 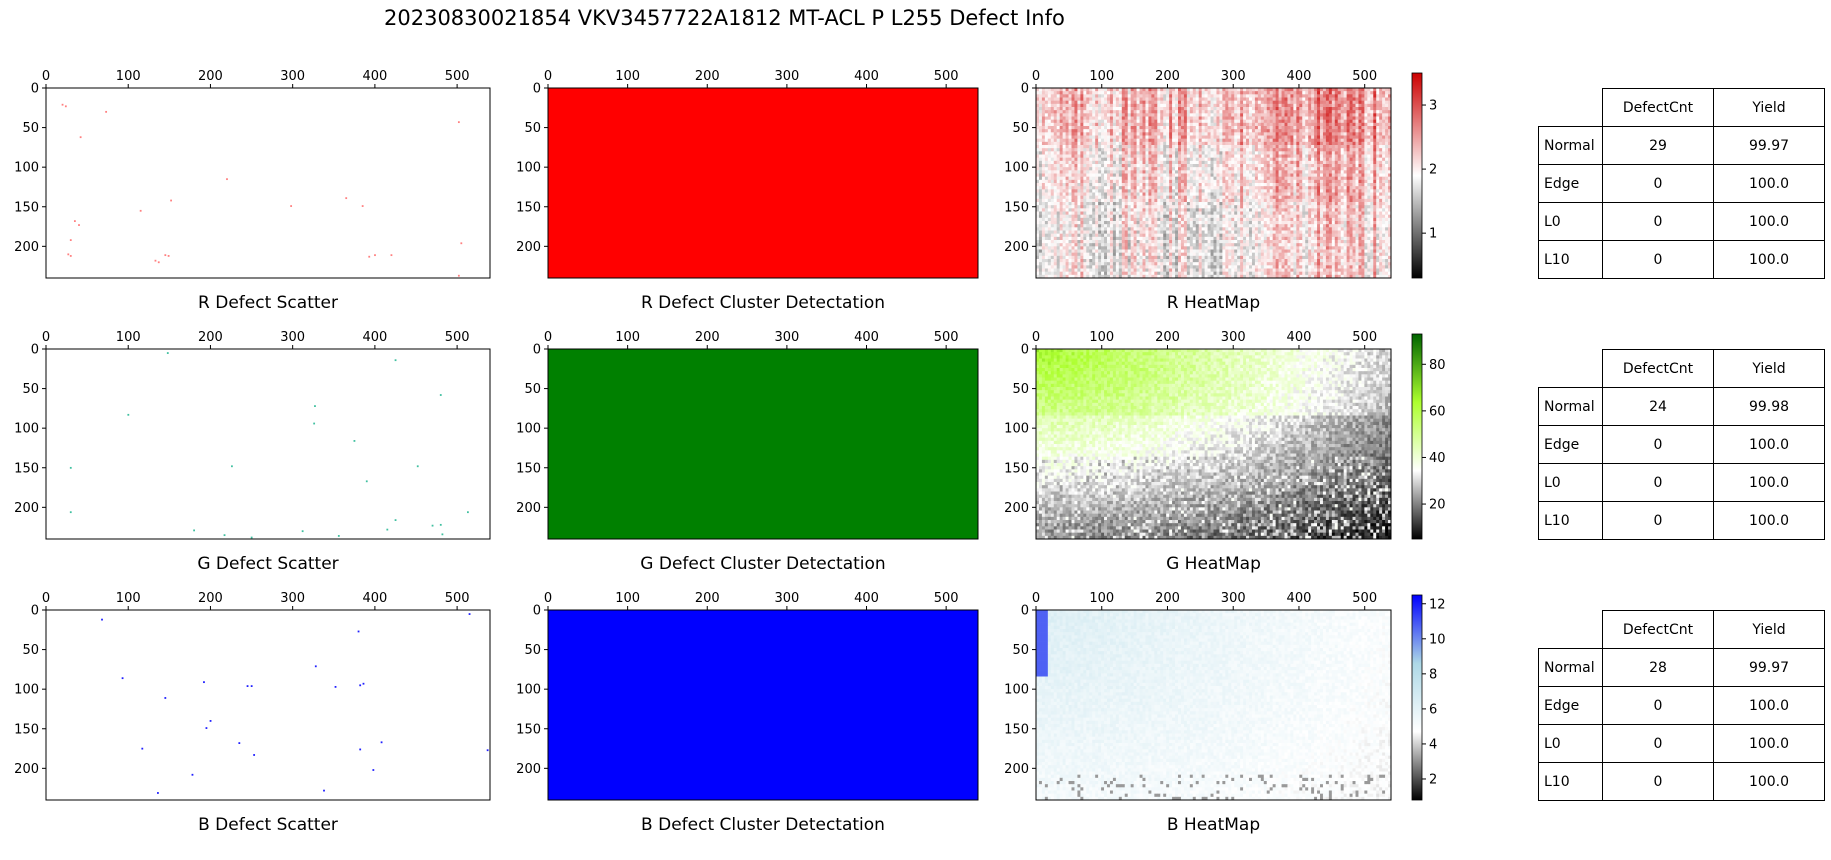 I want to click on cluster-map, so click(x=763, y=444).